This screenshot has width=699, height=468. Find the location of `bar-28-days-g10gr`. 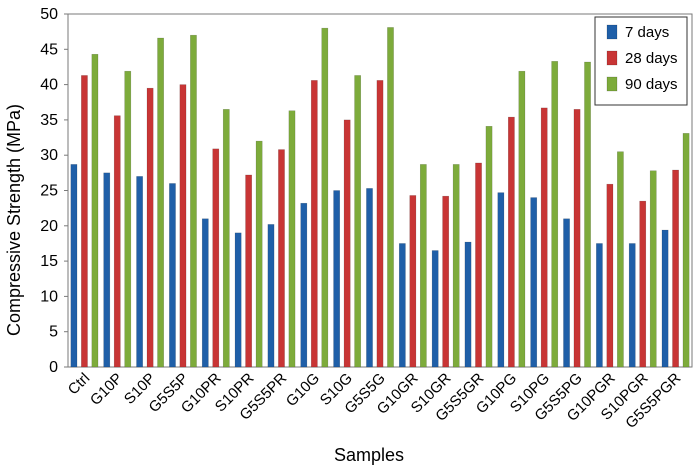

bar-28-days-g10gr is located at coordinates (413, 281).